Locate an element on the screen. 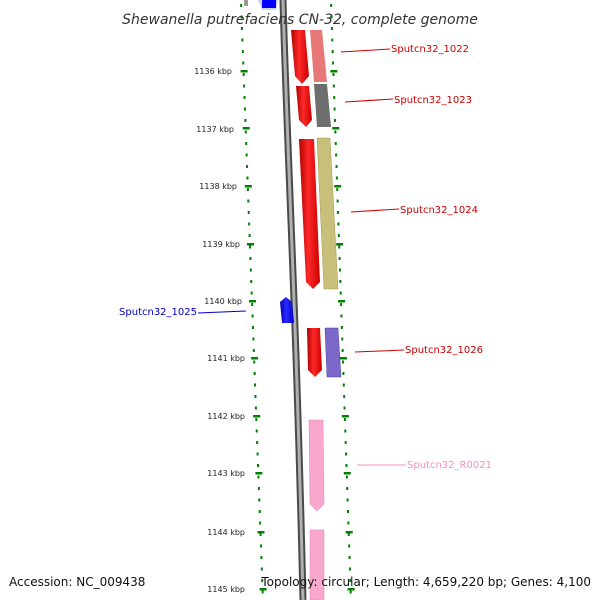 This screenshot has height=600, width=600. next-rna-gene-fragment is located at coordinates (317, 564).